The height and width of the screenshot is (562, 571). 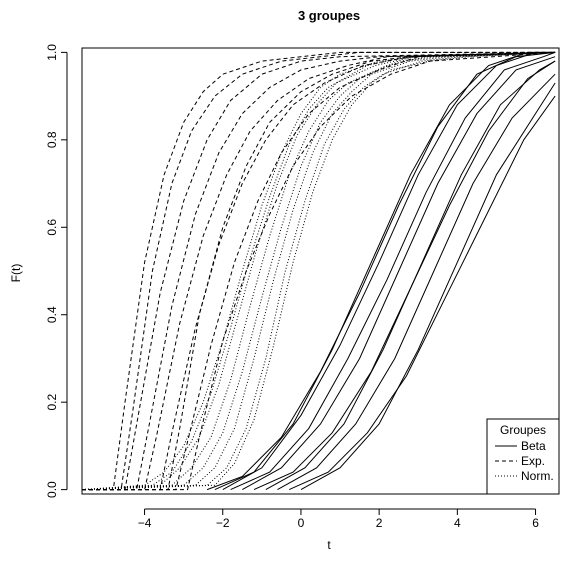 What do you see at coordinates (52, 52) in the screenshot?
I see `y-tick-label: 1.0` at bounding box center [52, 52].